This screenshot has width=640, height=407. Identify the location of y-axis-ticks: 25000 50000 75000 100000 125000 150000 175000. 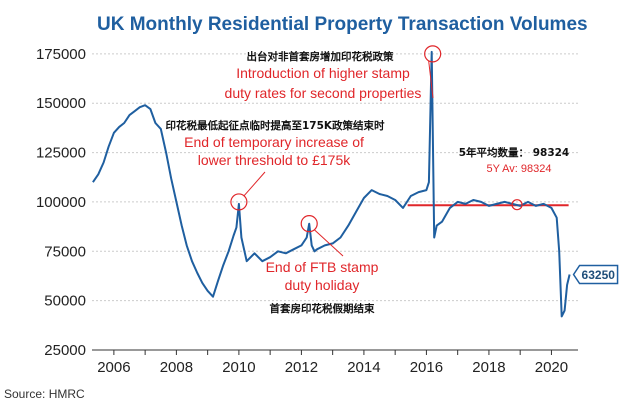
(61, 202).